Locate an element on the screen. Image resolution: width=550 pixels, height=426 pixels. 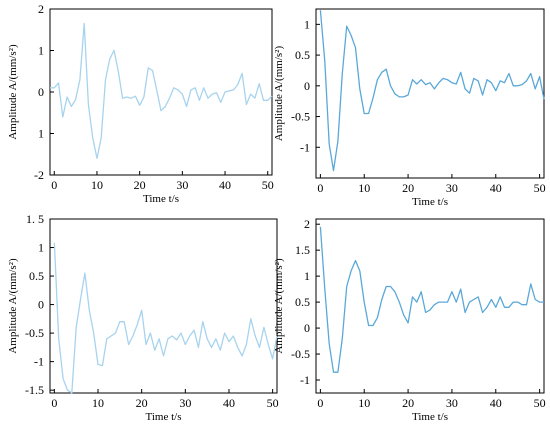
y-tick-label: -2 is located at coordinates (39, 175).